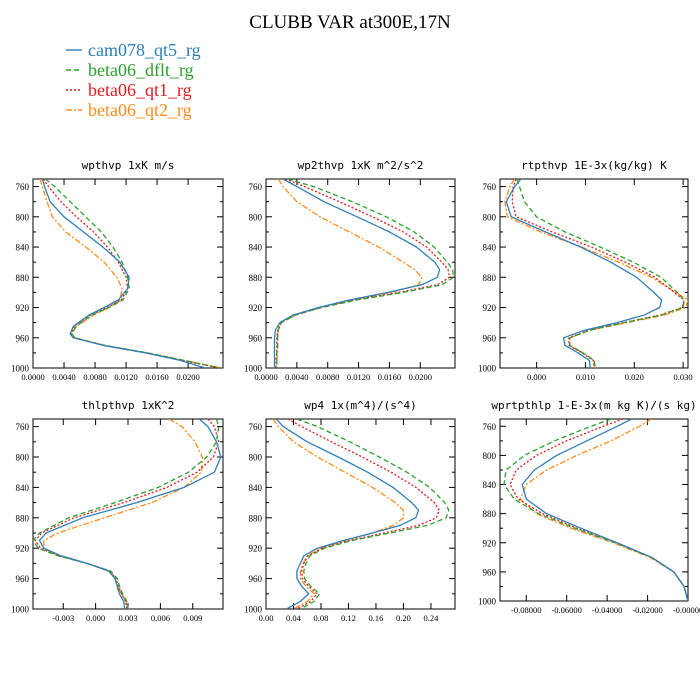  What do you see at coordinates (607, 610) in the screenshot?
I see `x-tick-label: -0.04000` at bounding box center [607, 610].